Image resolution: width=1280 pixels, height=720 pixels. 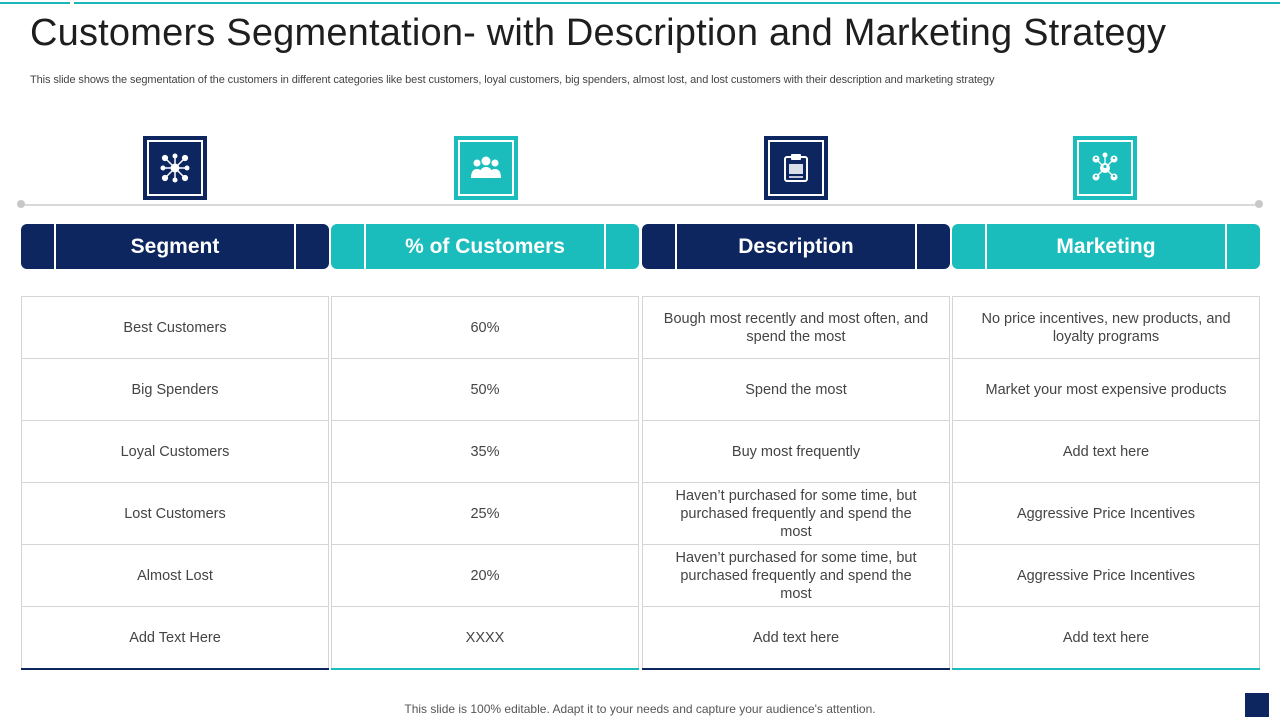 What do you see at coordinates (175, 638) in the screenshot?
I see `table-cell: Add Text Here` at bounding box center [175, 638].